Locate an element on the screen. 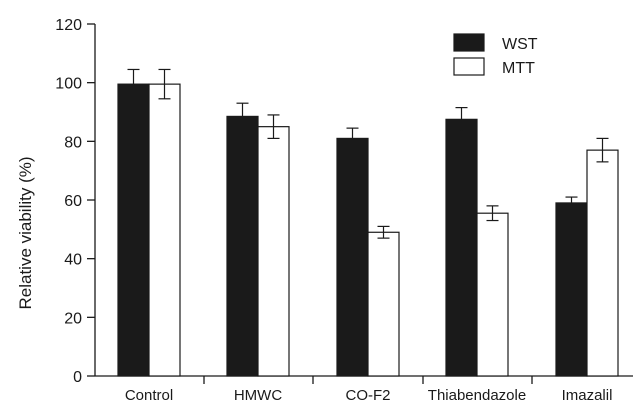 This screenshot has height=407, width=633. y-tick-label: 80 is located at coordinates (73, 142).